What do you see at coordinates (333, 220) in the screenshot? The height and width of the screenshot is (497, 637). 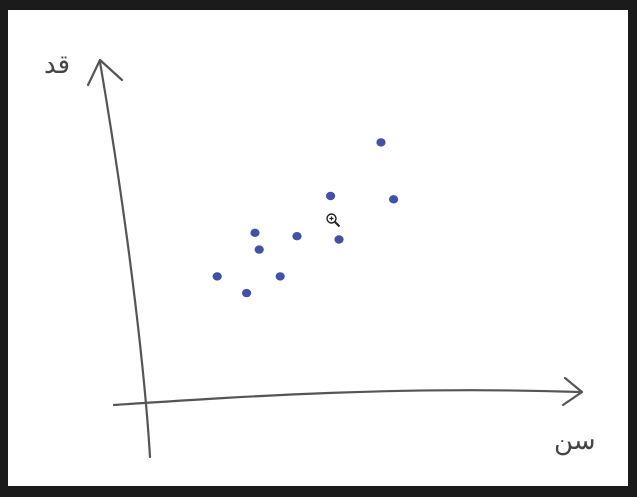 I see `zoom-in-cursor-icon` at bounding box center [333, 220].